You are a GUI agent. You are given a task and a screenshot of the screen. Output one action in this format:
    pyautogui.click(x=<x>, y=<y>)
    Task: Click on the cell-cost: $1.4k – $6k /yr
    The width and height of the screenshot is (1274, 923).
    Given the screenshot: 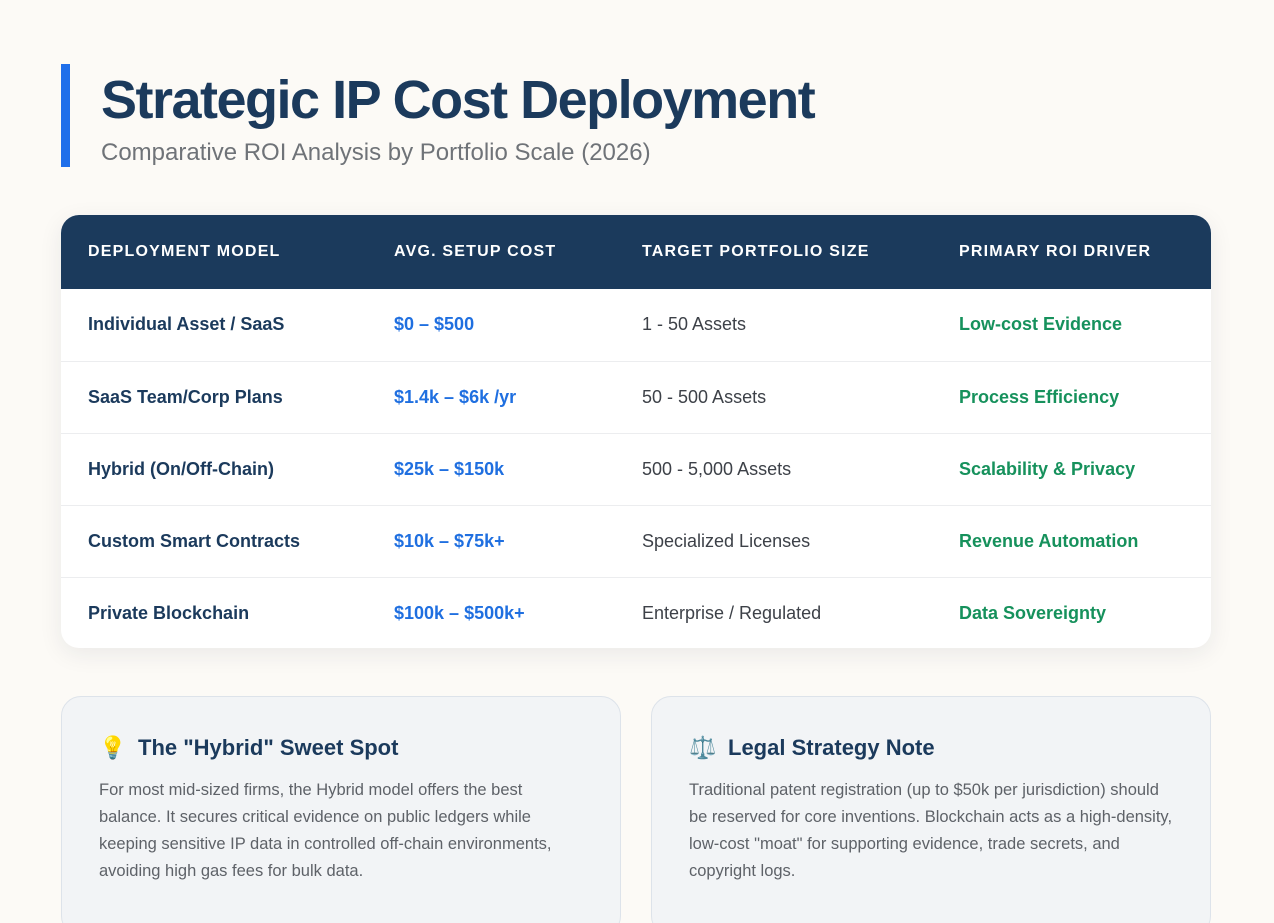 What is the action you would take?
    pyautogui.click(x=455, y=396)
    